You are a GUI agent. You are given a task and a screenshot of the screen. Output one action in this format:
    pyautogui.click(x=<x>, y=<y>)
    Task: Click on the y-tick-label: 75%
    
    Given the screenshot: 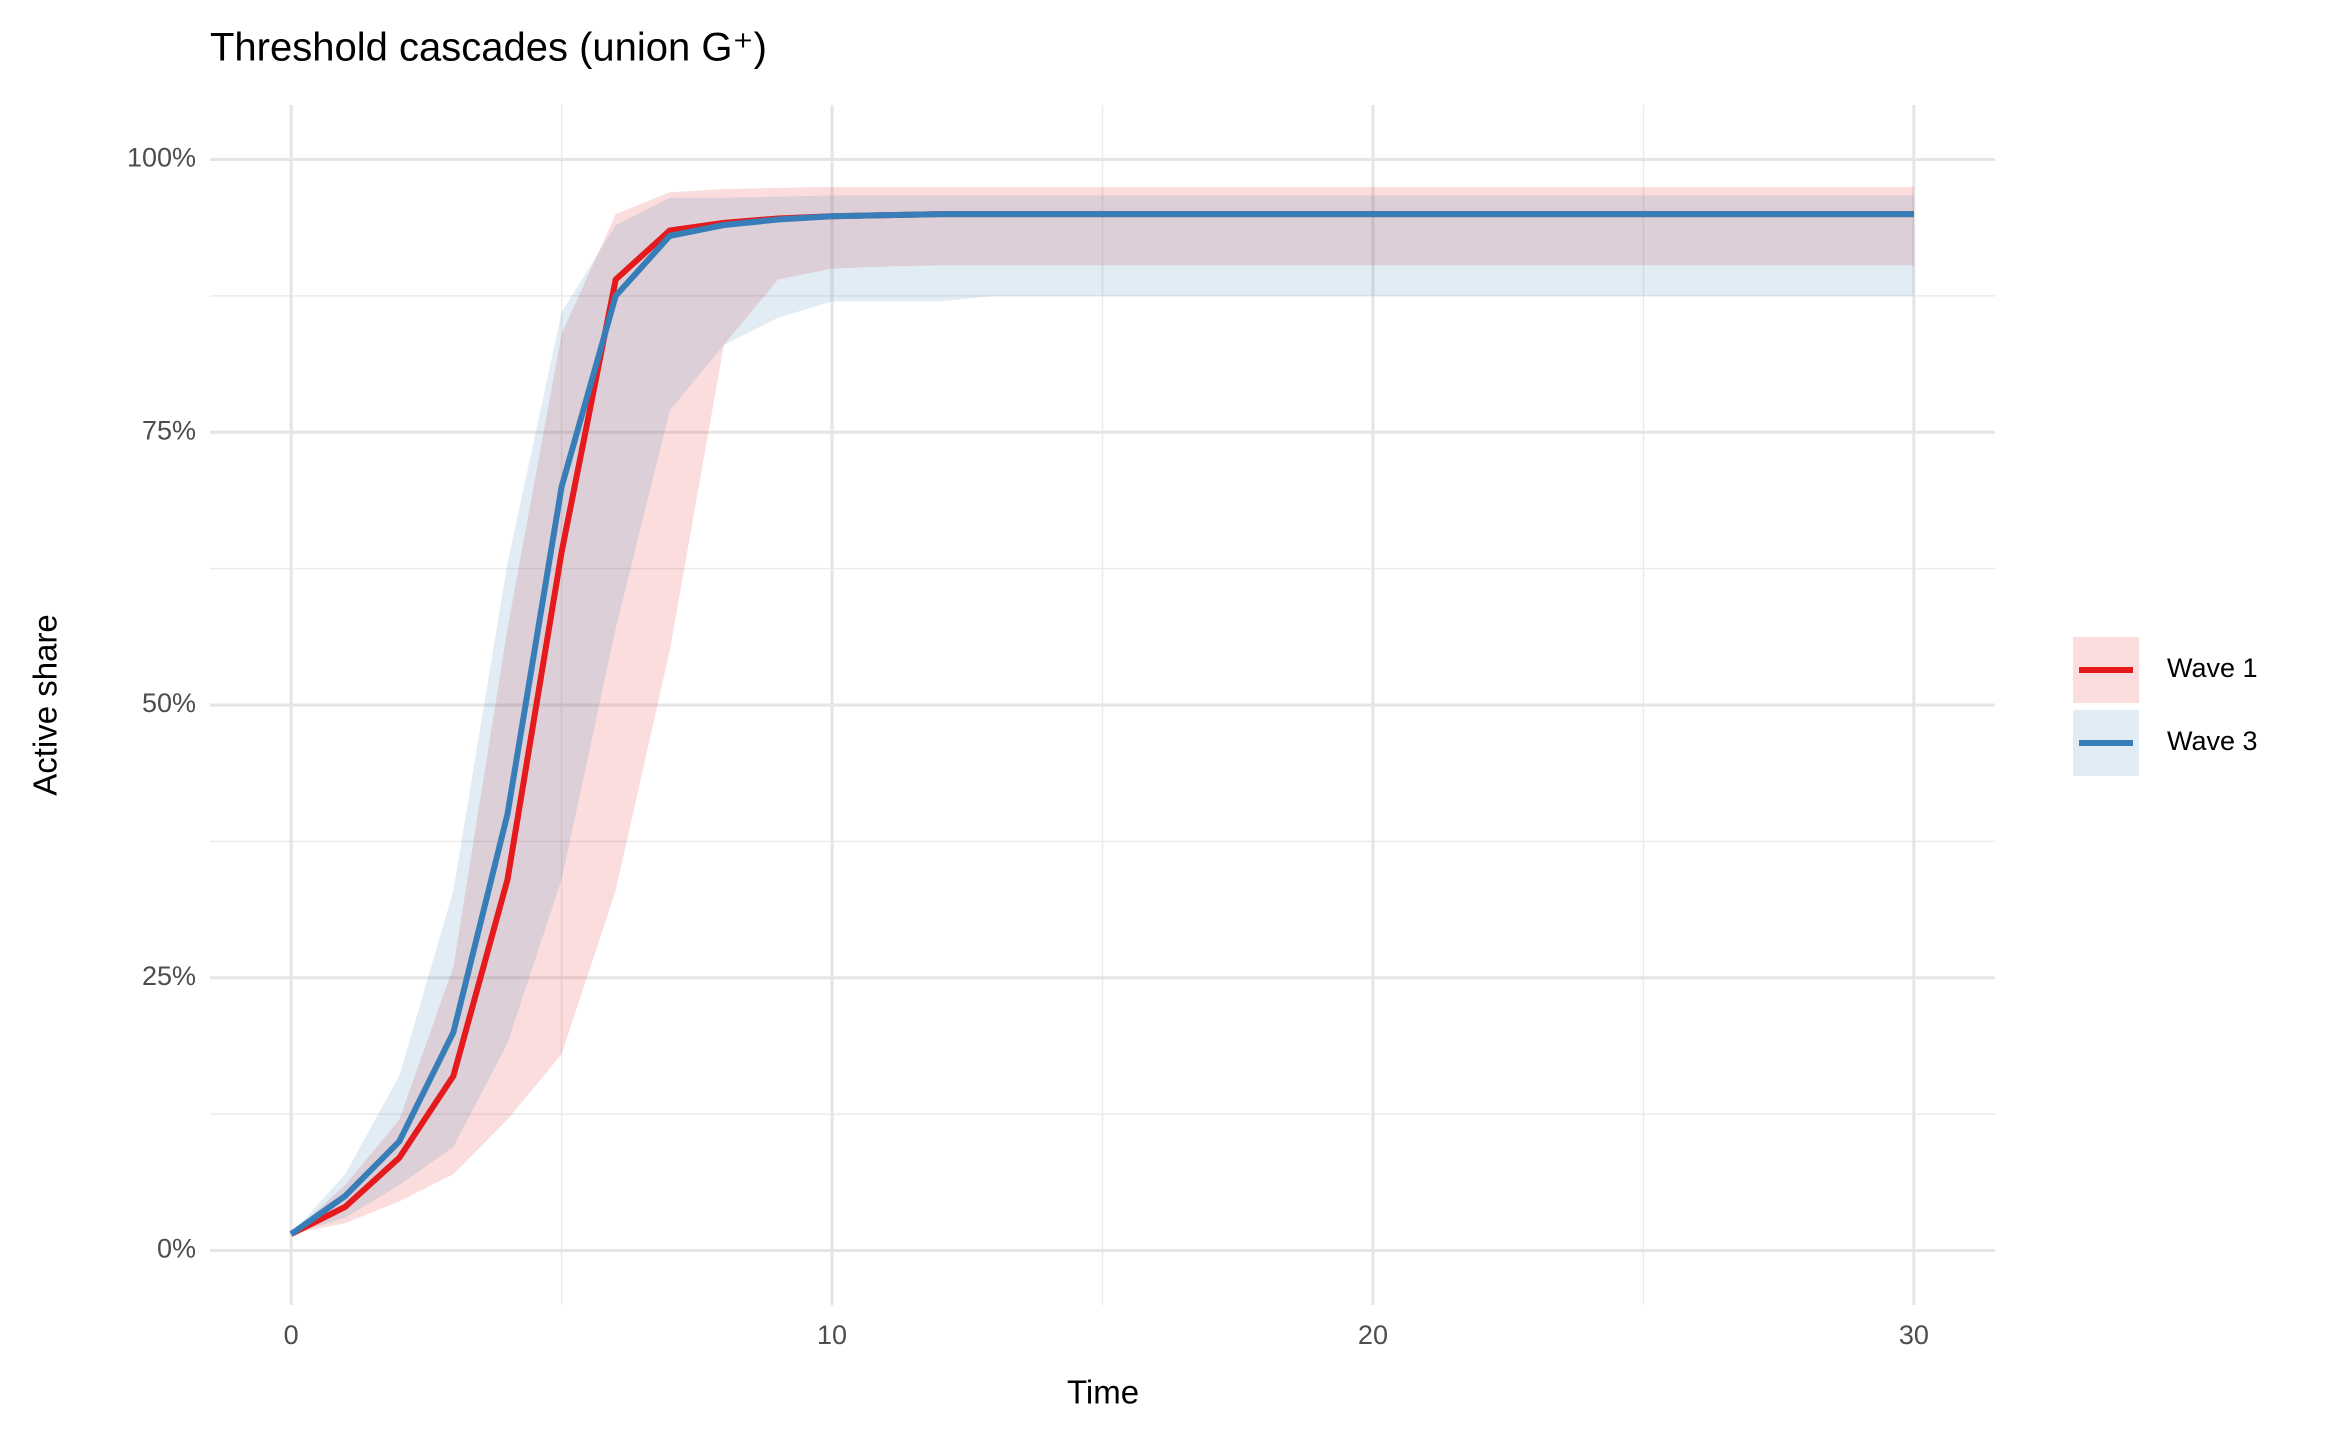 What is the action you would take?
    pyautogui.click(x=169, y=430)
    